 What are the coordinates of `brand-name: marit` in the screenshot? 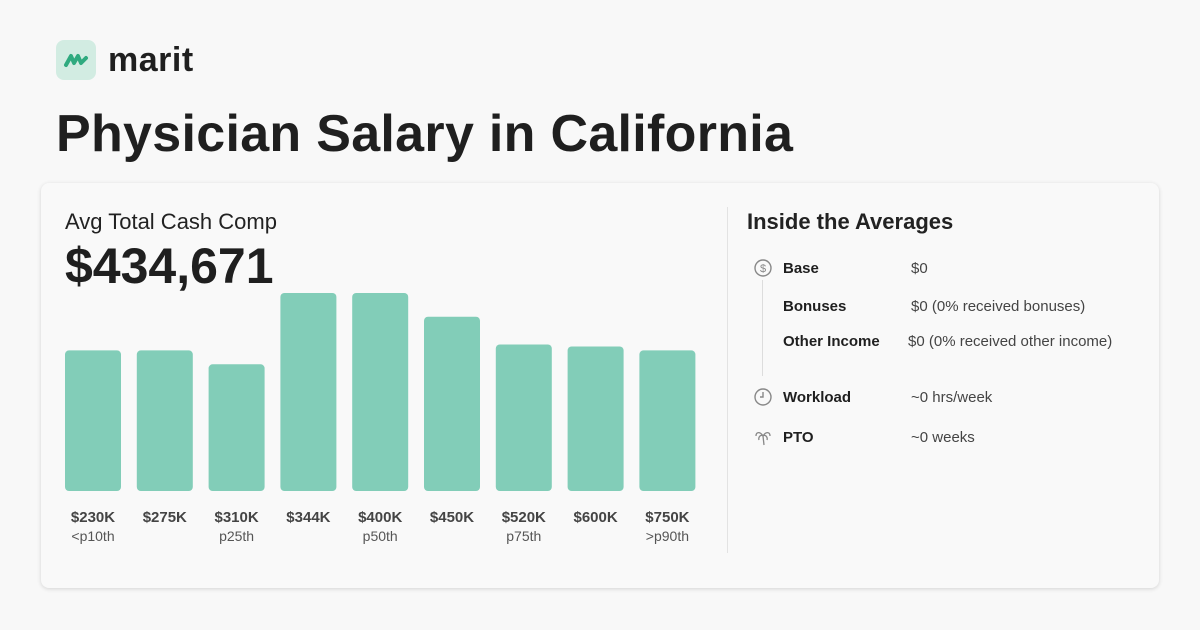 It's located at (151, 59).